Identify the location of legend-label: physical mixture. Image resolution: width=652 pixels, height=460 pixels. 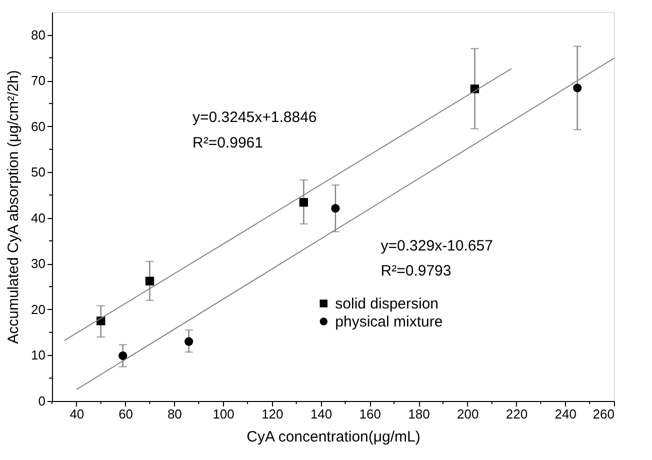
(389, 321).